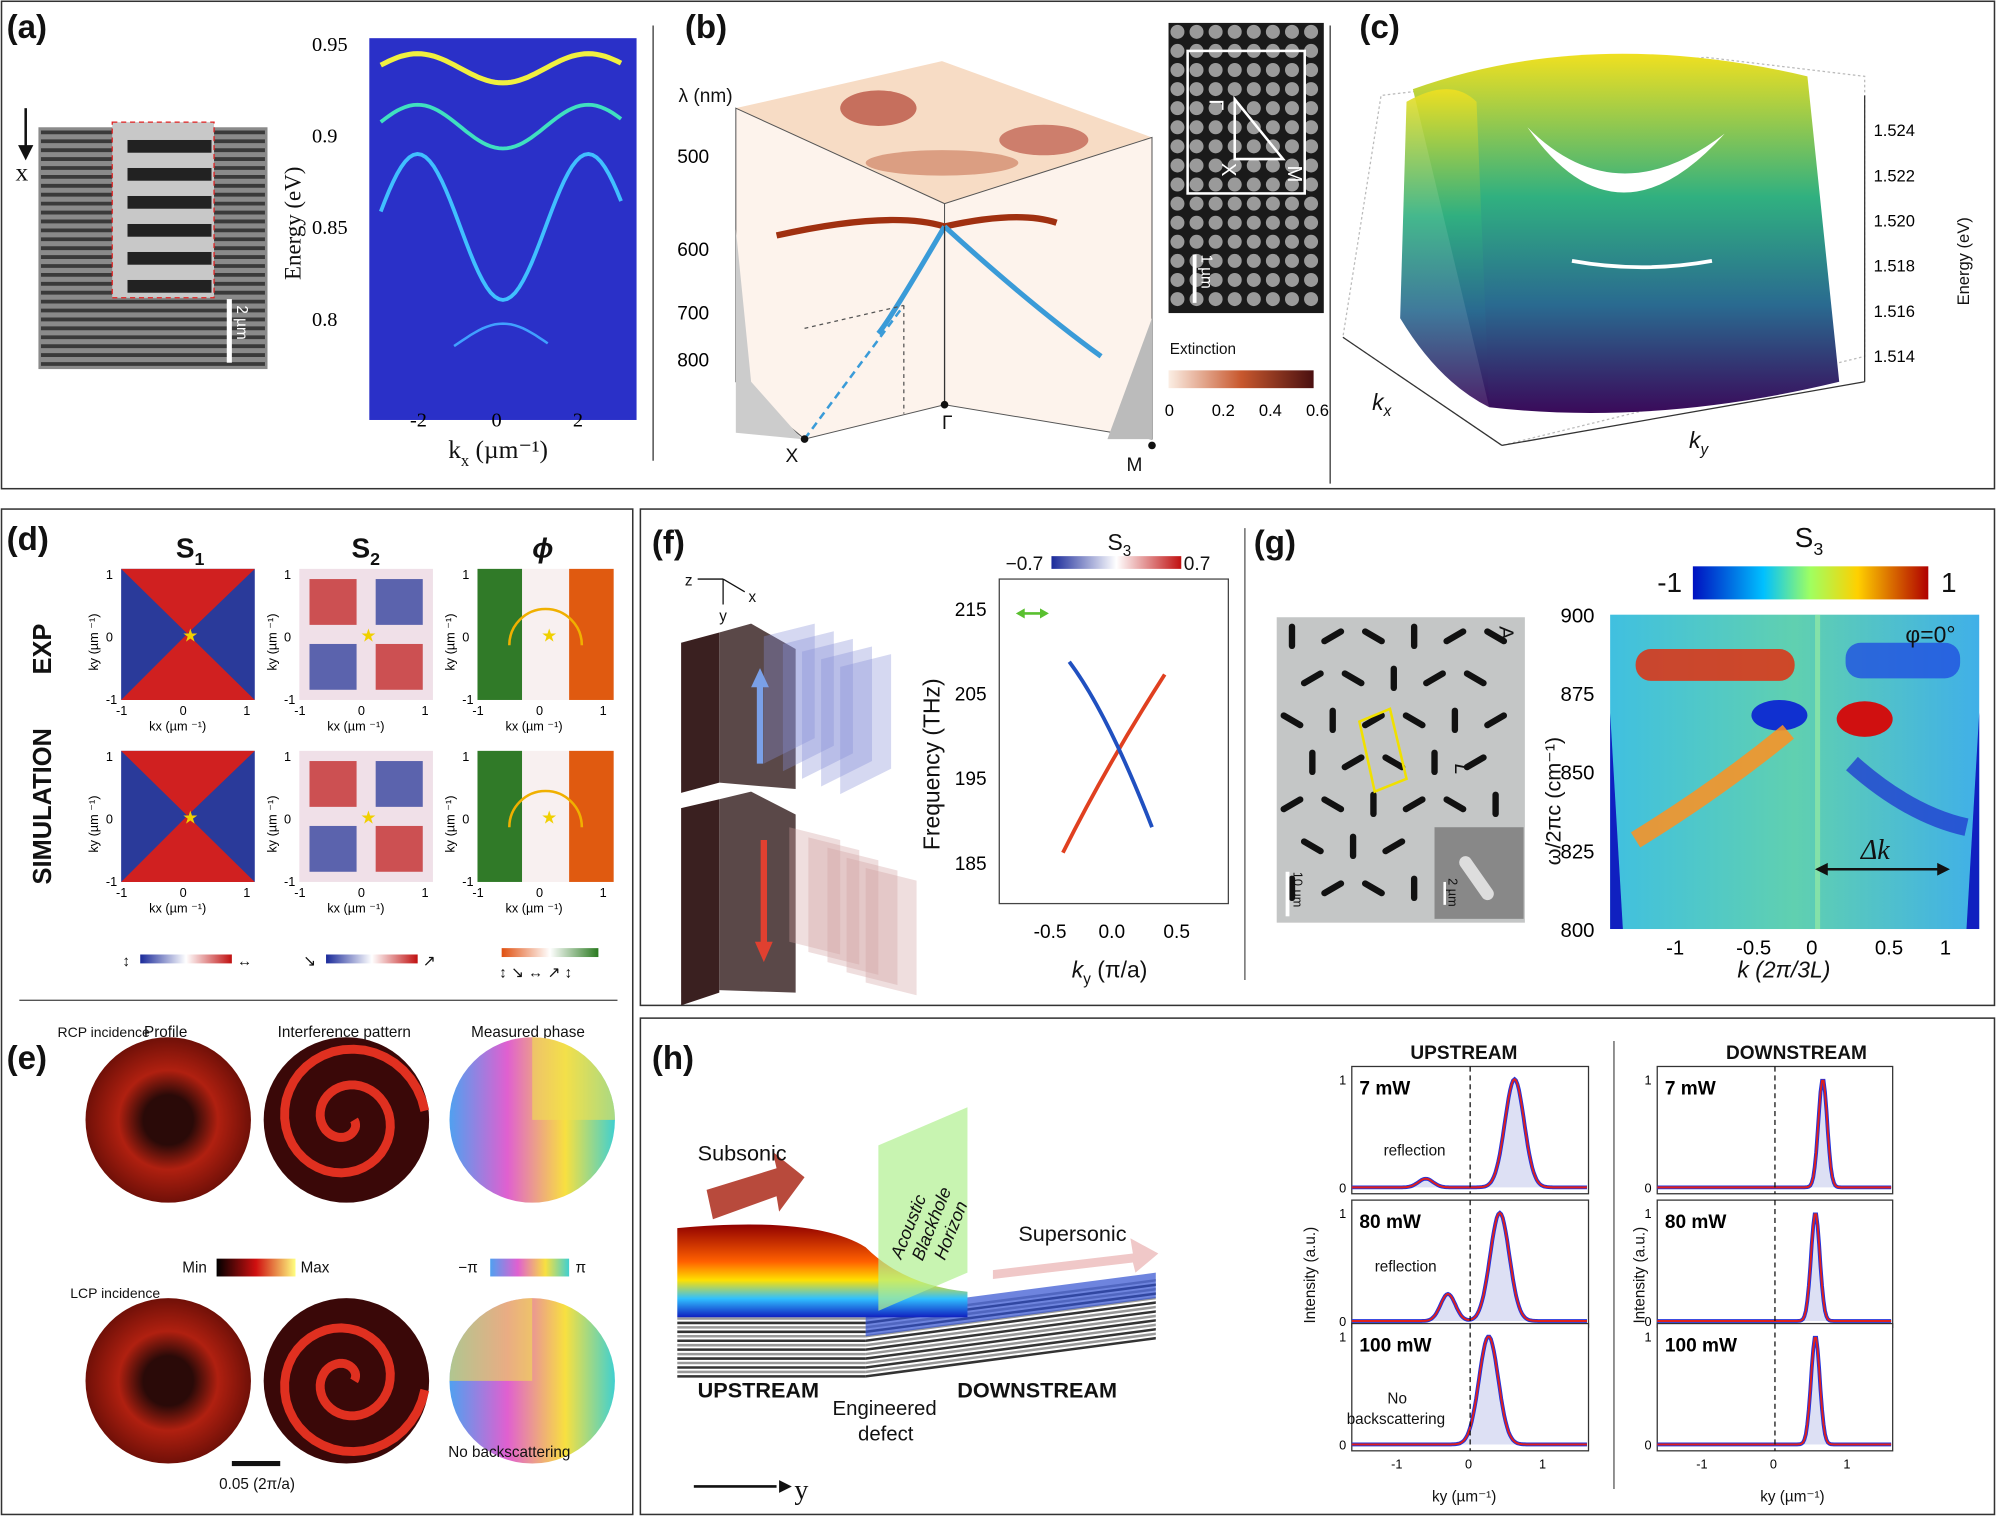 Image resolution: width=1996 pixels, height=1517 pixels. Describe the element at coordinates (26, 153) in the screenshot. I see `arrow-x-head-icon` at that location.